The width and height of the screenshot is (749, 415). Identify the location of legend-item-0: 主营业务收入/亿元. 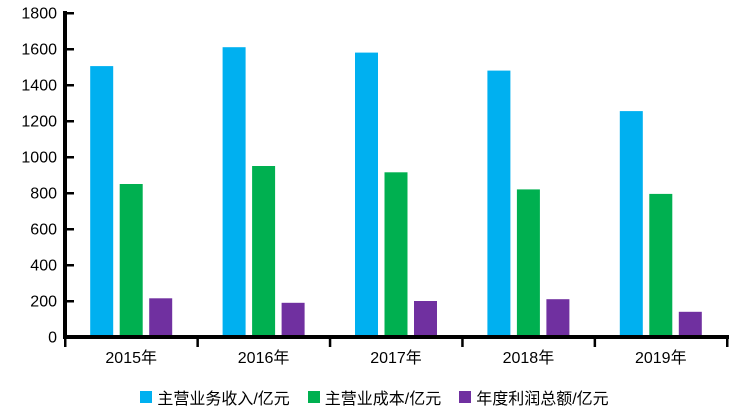
(215, 397).